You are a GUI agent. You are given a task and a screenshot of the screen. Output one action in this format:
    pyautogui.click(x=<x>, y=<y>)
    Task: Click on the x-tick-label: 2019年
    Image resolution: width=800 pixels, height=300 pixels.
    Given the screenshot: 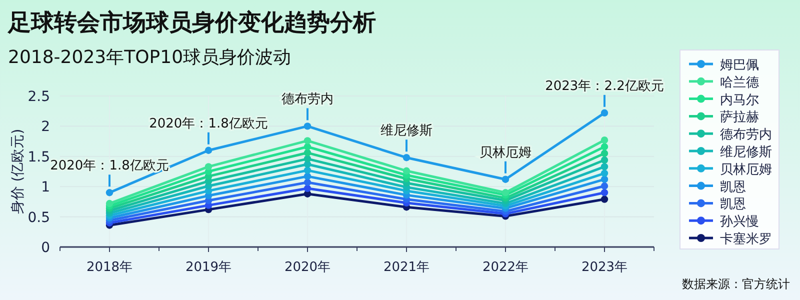 What is the action you would take?
    pyautogui.click(x=208, y=267)
    